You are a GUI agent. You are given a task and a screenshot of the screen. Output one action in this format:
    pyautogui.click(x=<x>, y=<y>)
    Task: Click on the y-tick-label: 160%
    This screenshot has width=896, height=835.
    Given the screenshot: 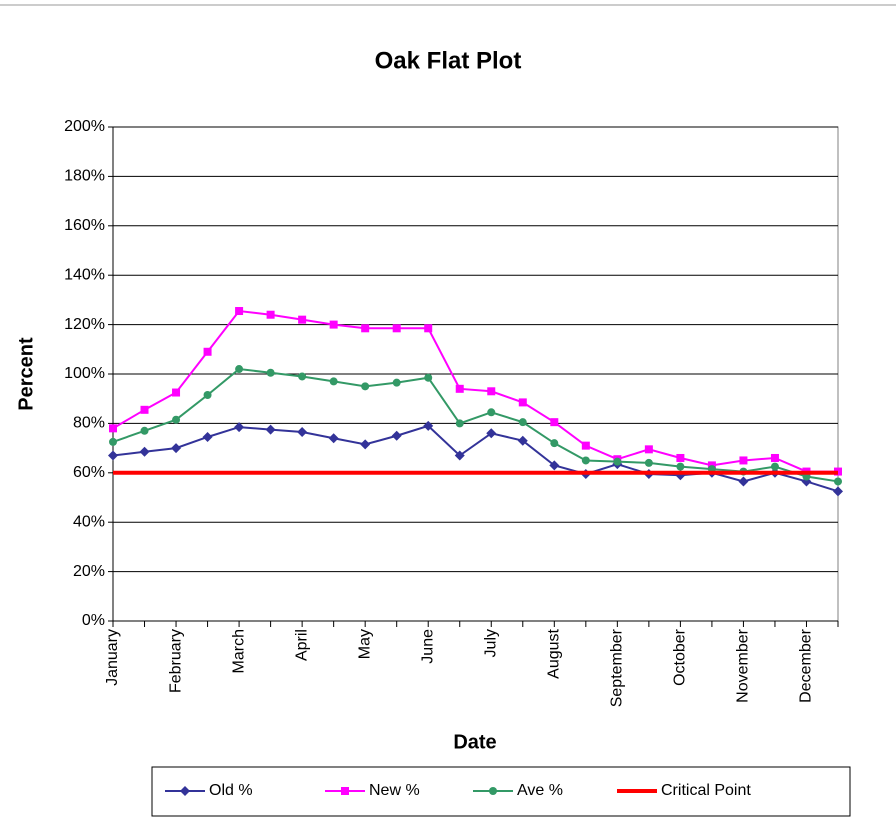 What is the action you would take?
    pyautogui.click(x=84, y=225)
    